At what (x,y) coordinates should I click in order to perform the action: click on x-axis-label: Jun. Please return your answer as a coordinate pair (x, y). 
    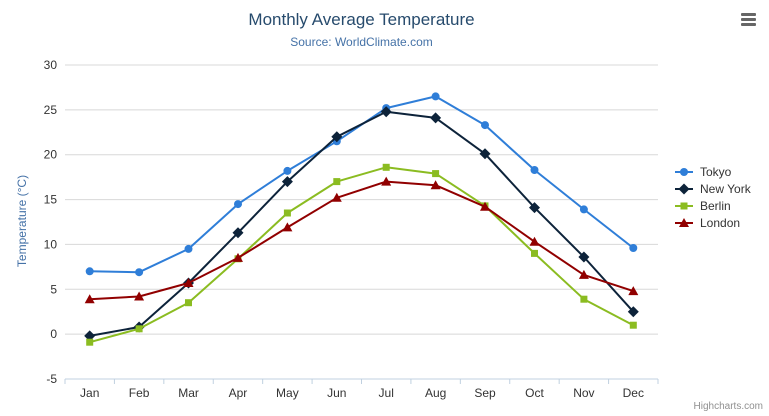
    Looking at the image, I should click on (336, 393).